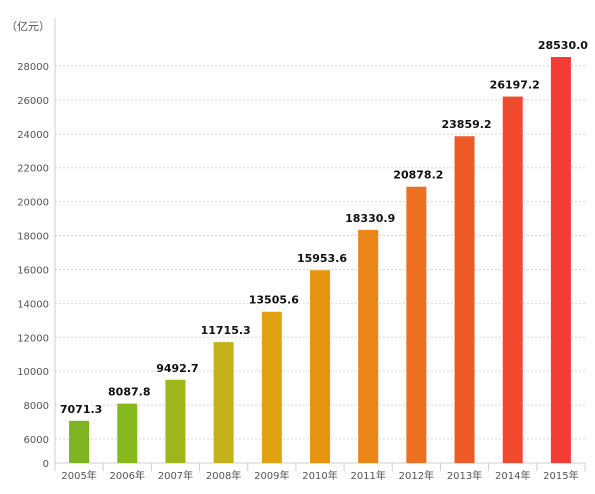 The image size is (595, 494). Describe the element at coordinates (46, 464) in the screenshot. I see `y-tick-label: 0` at that location.